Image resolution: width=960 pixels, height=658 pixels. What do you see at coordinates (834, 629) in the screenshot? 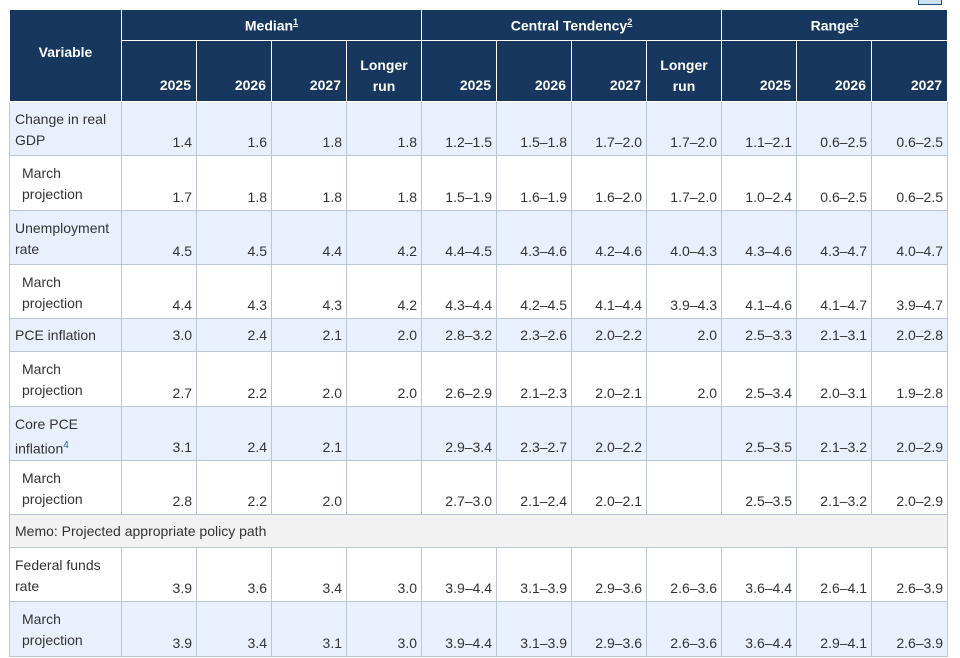
I see `value-cell: 2.9–4.1` at bounding box center [834, 629].